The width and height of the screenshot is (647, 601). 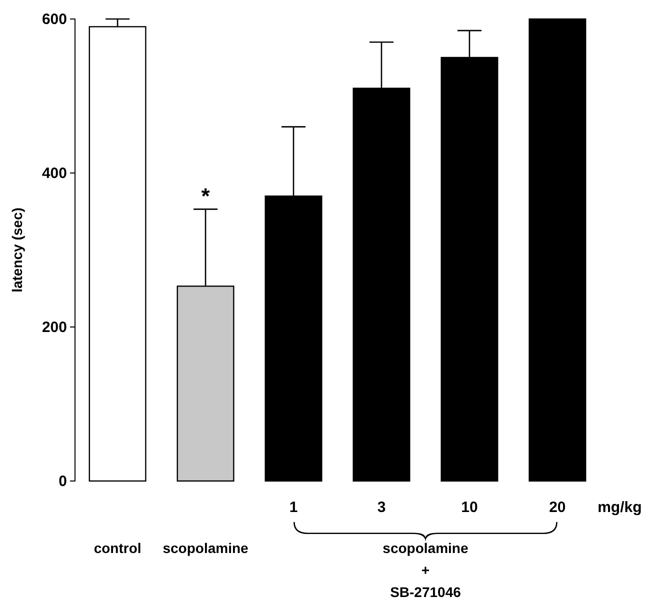 What do you see at coordinates (54, 173) in the screenshot?
I see `y-tick-label: 400` at bounding box center [54, 173].